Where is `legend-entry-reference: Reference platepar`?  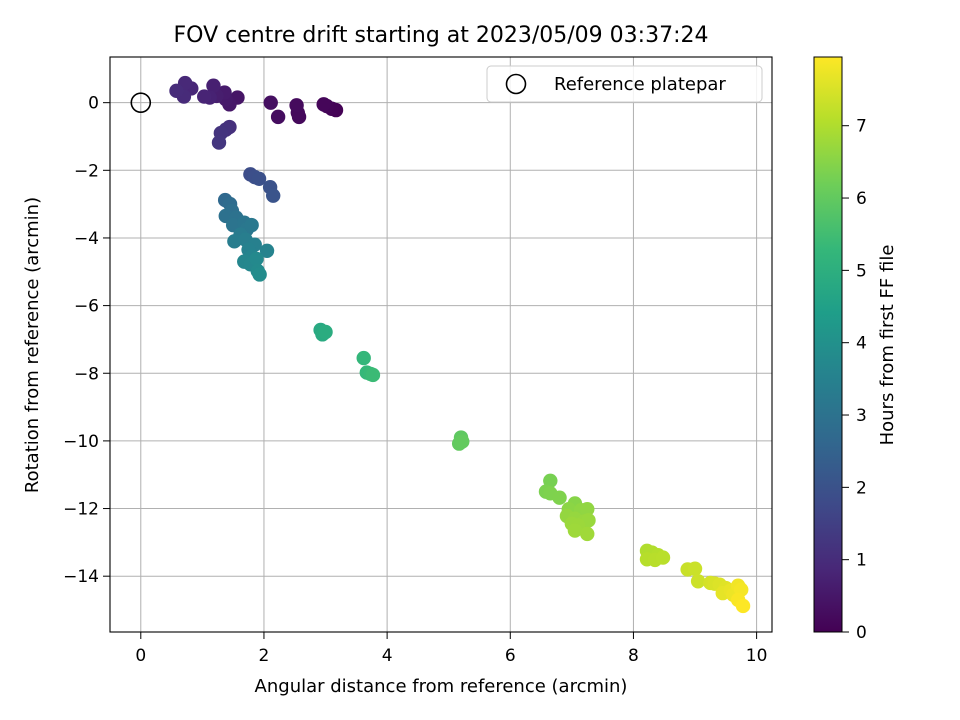 legend-entry-reference: Reference platepar is located at coordinates (640, 84).